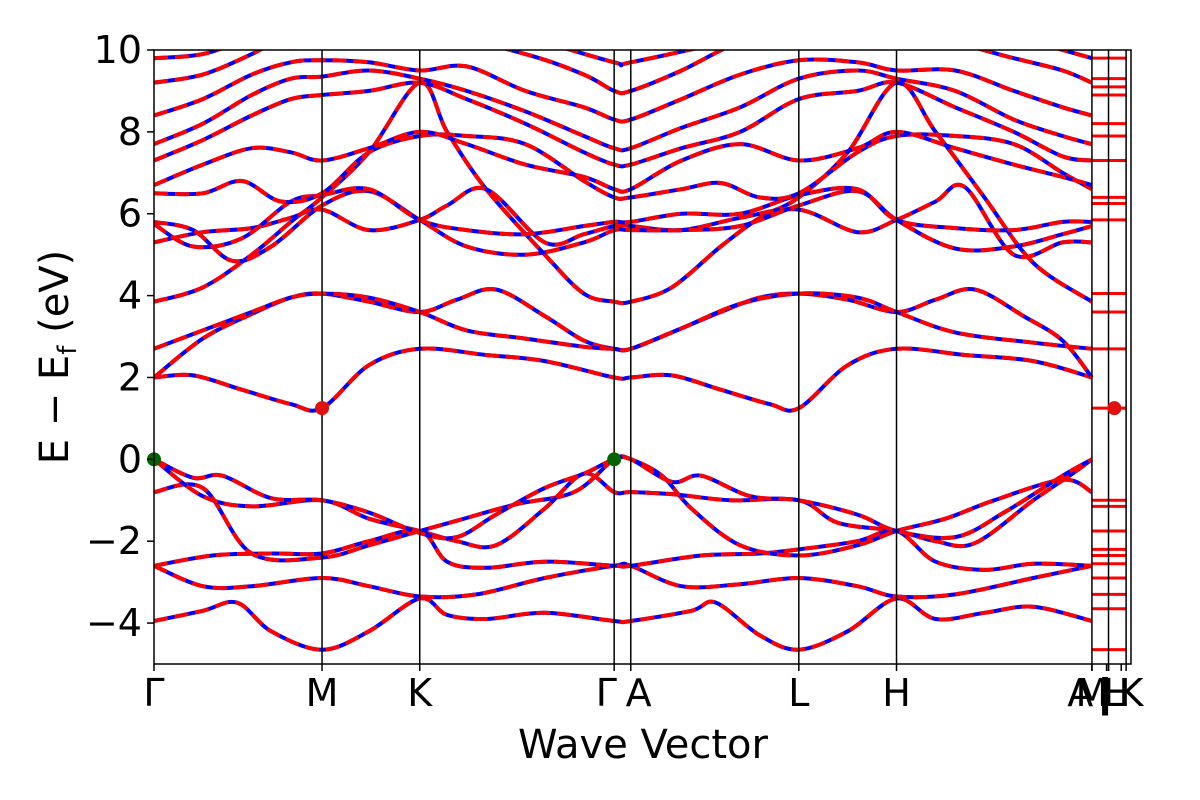 The image size is (1200, 800). What do you see at coordinates (130, 377) in the screenshot?
I see `y-tick-label-4: 2` at bounding box center [130, 377].